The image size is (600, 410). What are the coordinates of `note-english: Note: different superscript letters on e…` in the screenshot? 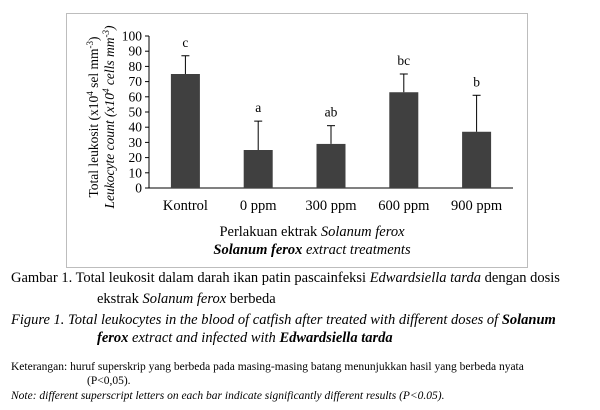 It's located at (228, 396).